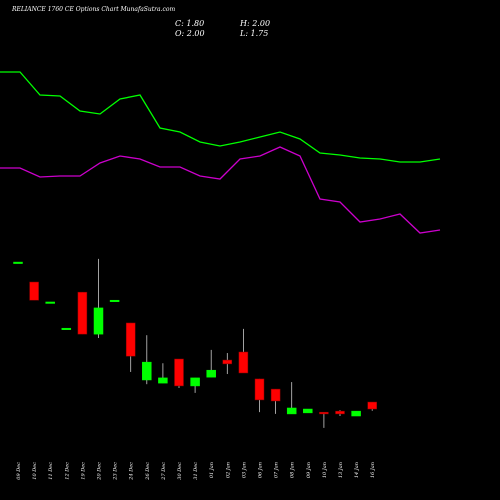 Image resolution: width=500 pixels, height=500 pixels. What do you see at coordinates (180, 471) in the screenshot?
I see `x-tick-label: 30 Dec` at bounding box center [180, 471].